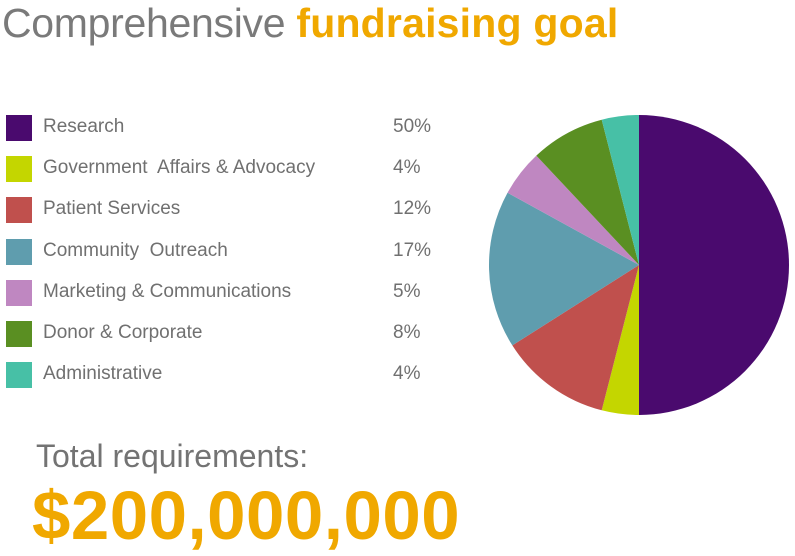 This screenshot has width=795, height=556. Describe the element at coordinates (144, 23) in the screenshot. I see `title-plain: Comprehensive` at that location.